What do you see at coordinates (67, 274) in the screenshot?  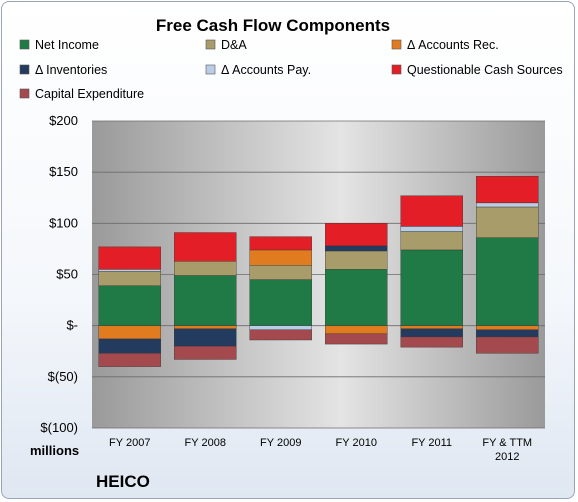 I see `y-tick-label: $50` at bounding box center [67, 274].